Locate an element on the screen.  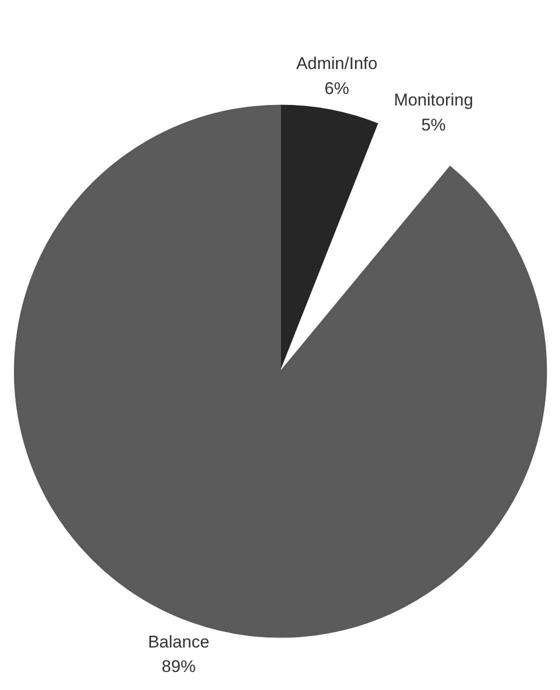
data-label: 5% is located at coordinates (433, 124).